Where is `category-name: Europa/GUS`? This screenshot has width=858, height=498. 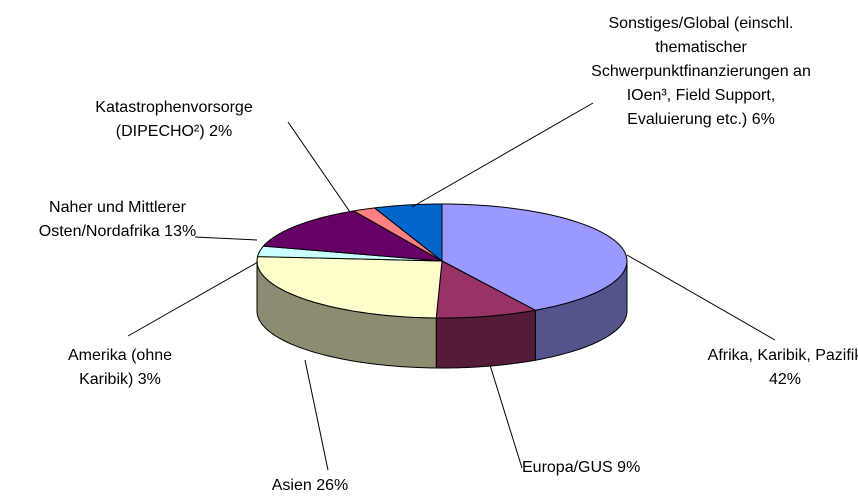 category-name: Europa/GUS is located at coordinates (567, 467).